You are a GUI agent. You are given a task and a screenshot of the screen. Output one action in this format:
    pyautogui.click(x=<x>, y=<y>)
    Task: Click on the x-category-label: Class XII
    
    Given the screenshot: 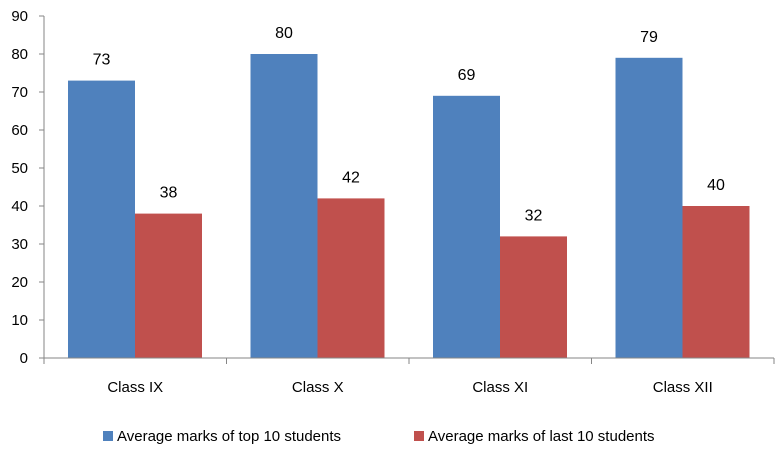 What is the action you would take?
    pyautogui.click(x=683, y=387)
    